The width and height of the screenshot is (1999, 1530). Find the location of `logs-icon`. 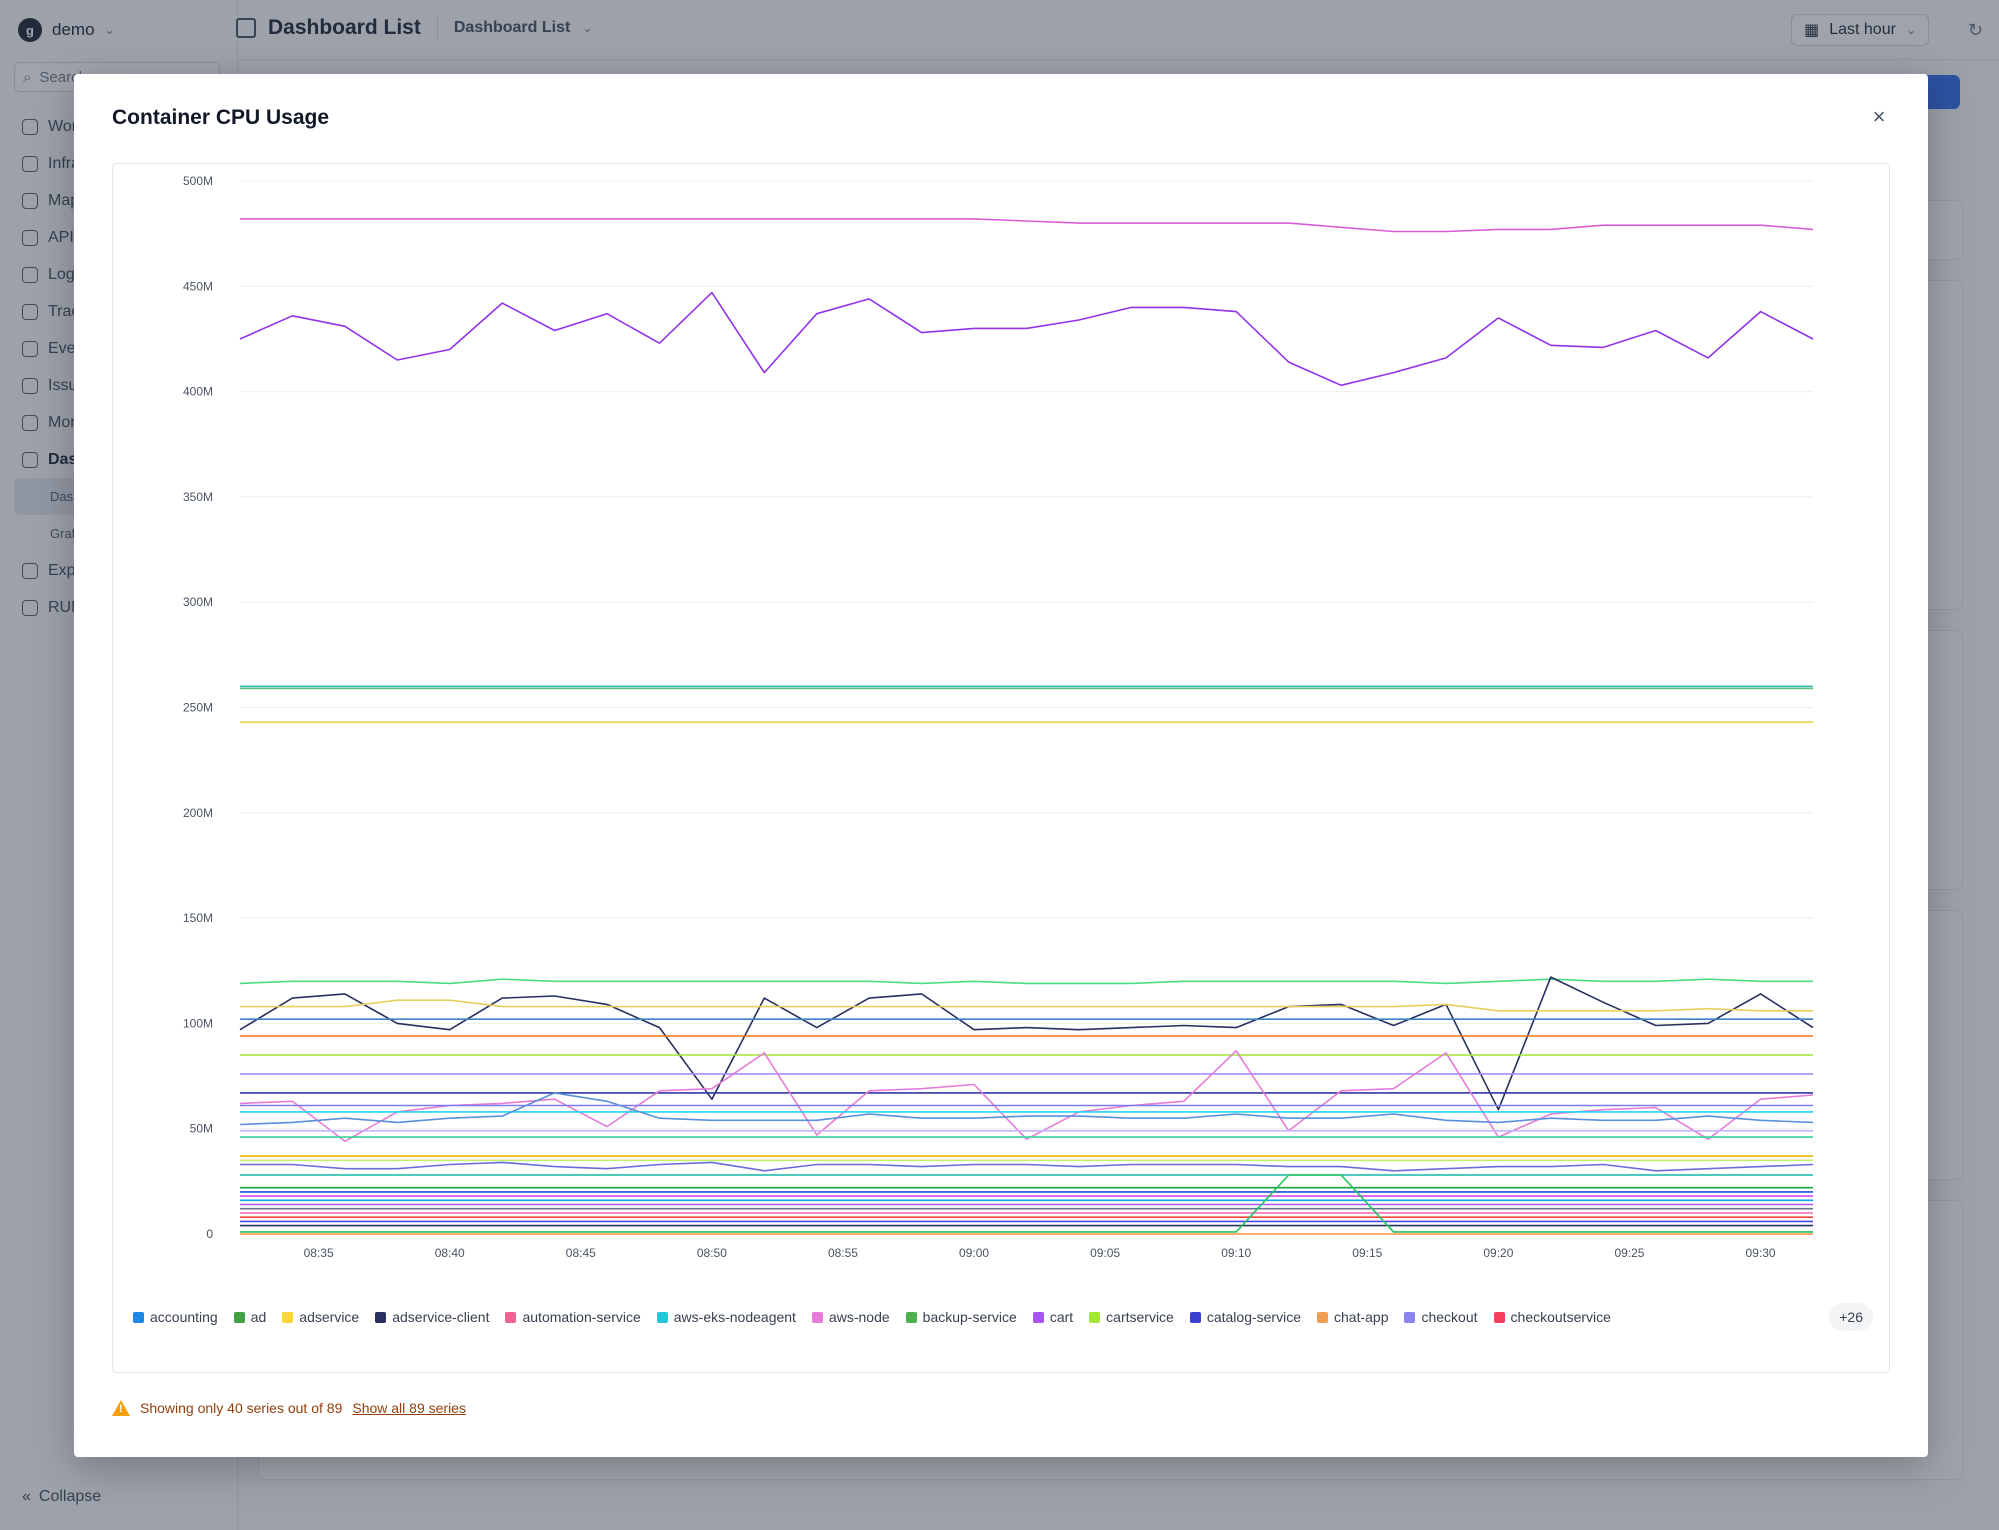

logs-icon is located at coordinates (30, 274).